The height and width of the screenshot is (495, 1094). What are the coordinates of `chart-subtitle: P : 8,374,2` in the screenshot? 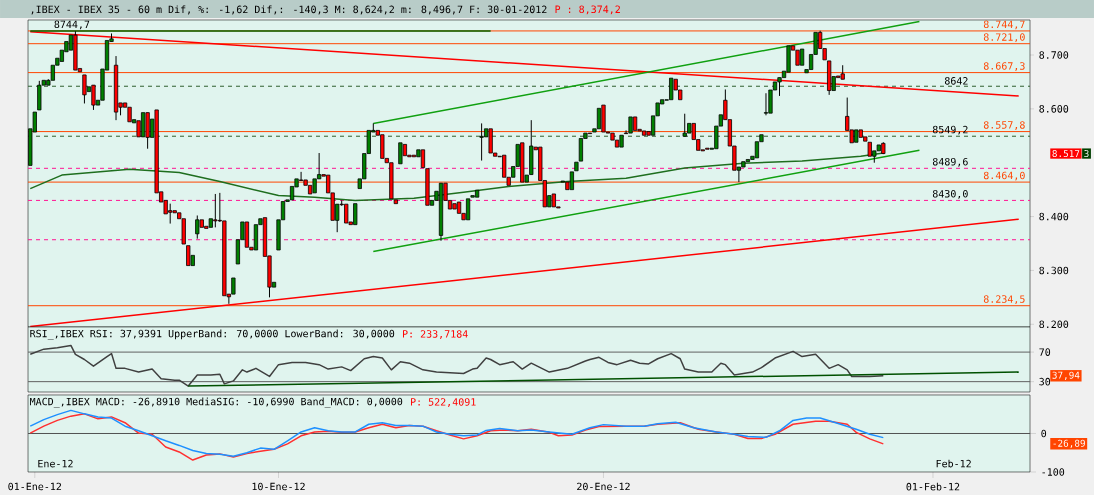 It's located at (587, 10).